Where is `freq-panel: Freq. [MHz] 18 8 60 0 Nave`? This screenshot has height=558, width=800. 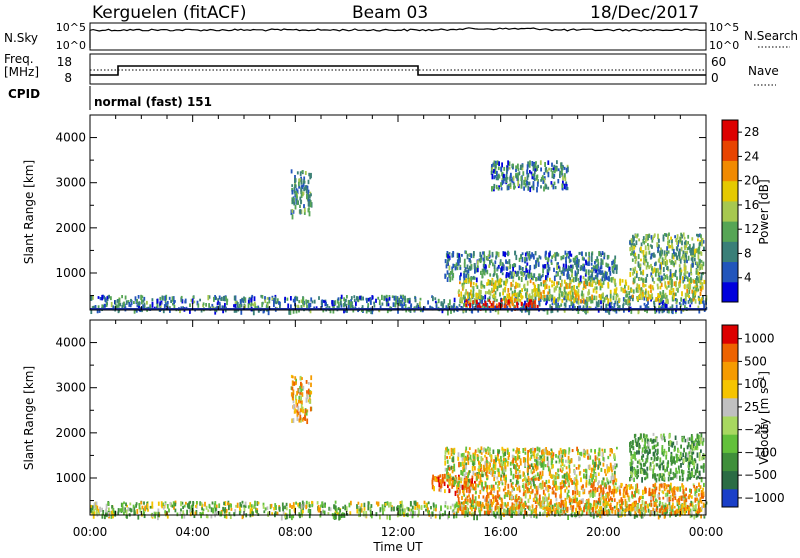
freq-panel: Freq. [MHz] 18 8 60 0 Nave is located at coordinates (391, 68).